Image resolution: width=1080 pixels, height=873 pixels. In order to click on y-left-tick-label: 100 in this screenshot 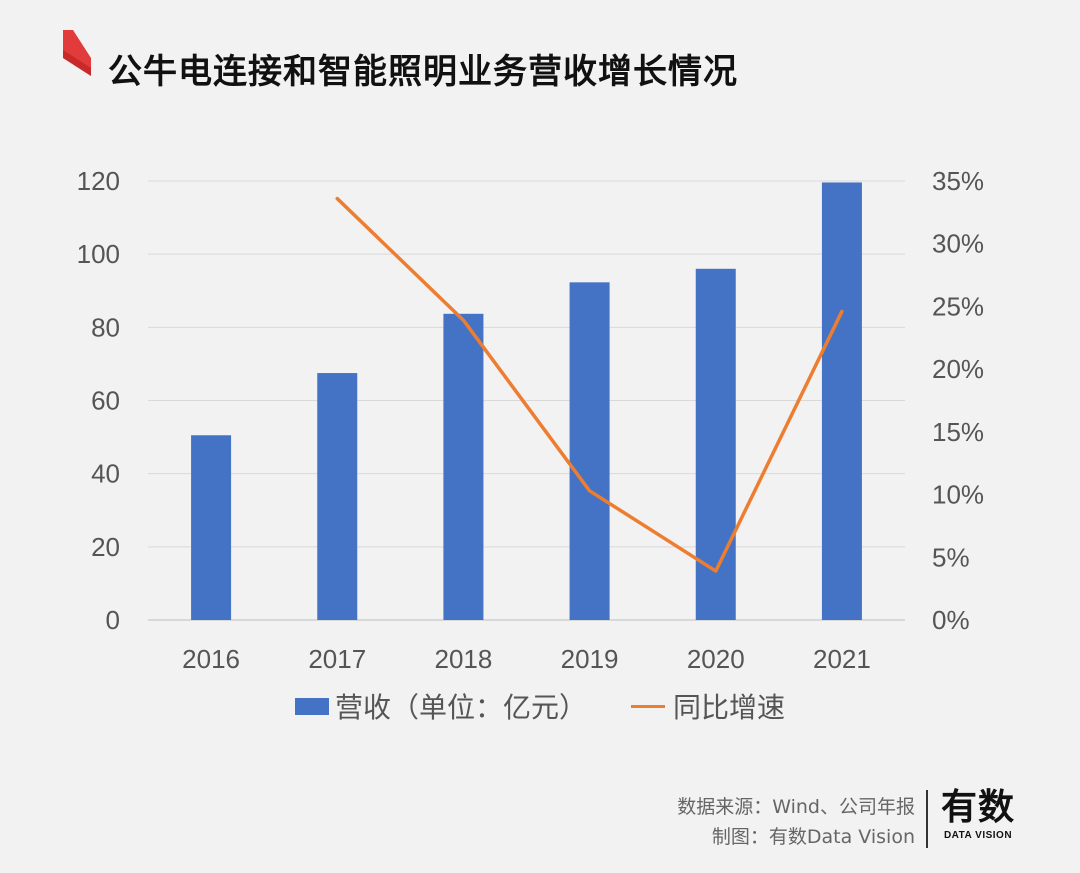, I will do `click(98, 254)`.